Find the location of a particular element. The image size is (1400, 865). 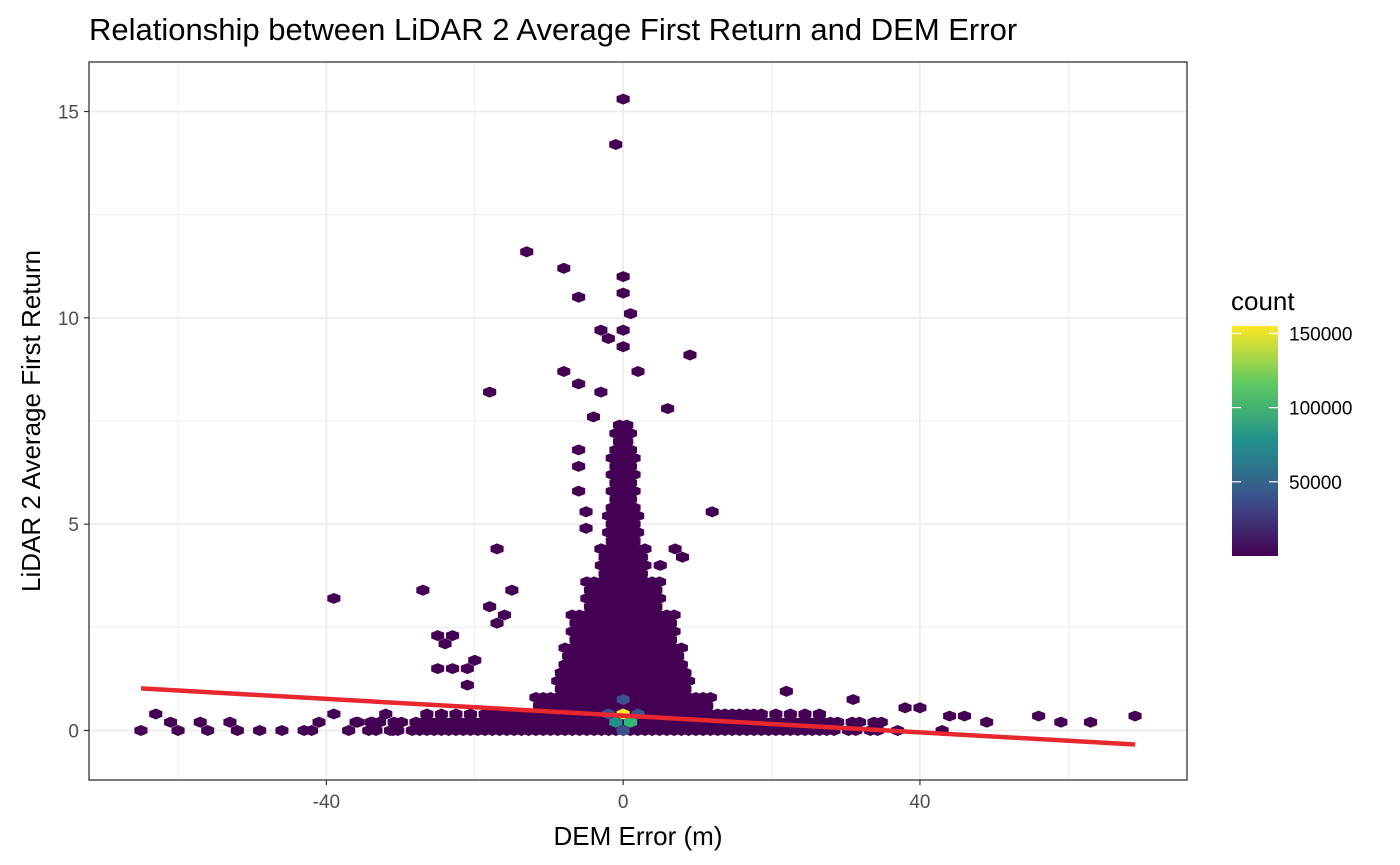

x-tick-label: 40 is located at coordinates (919, 802).